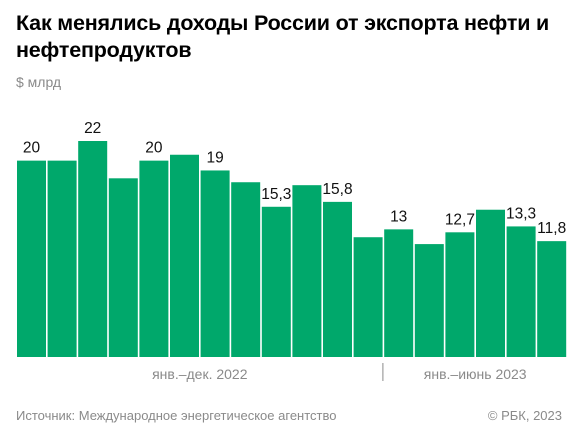 This screenshot has height=442, width=578. I want to click on value-label-18: 11,8, so click(551, 228).